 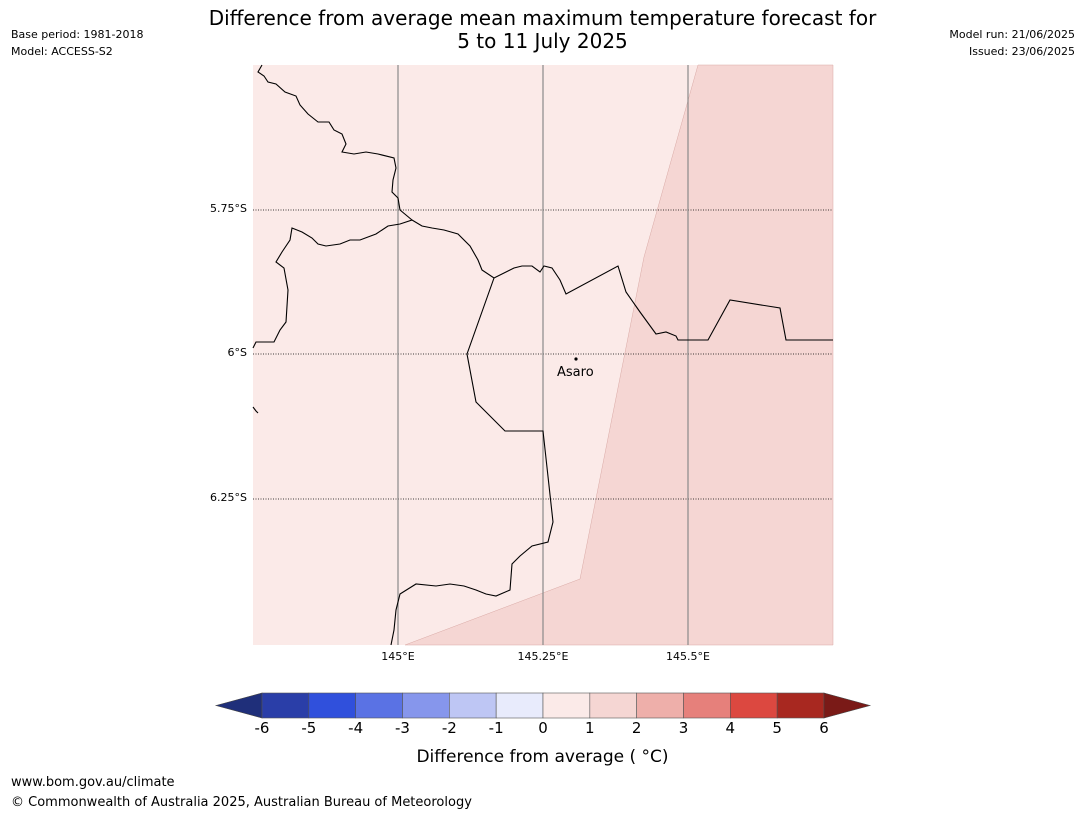 What do you see at coordinates (590, 728) in the screenshot?
I see `colorbar-tick-label: 1` at bounding box center [590, 728].